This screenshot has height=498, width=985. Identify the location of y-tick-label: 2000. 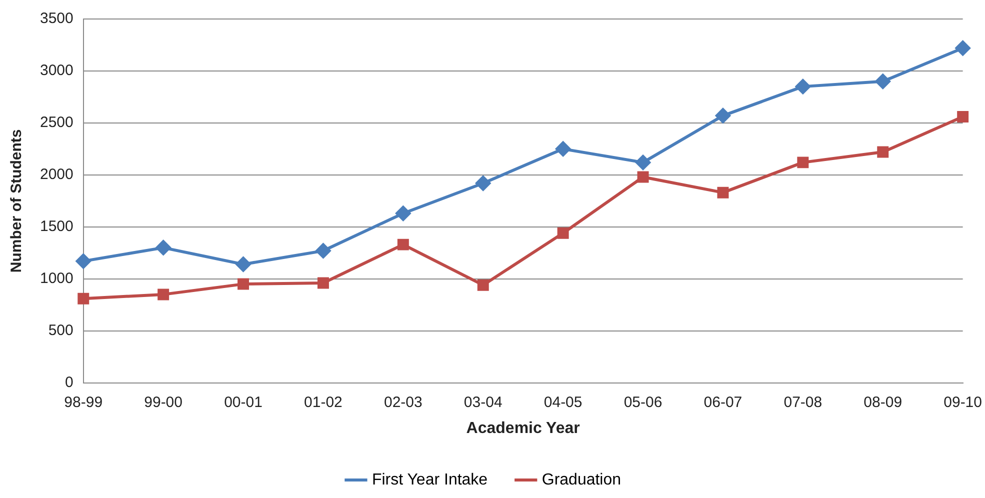
(57, 175).